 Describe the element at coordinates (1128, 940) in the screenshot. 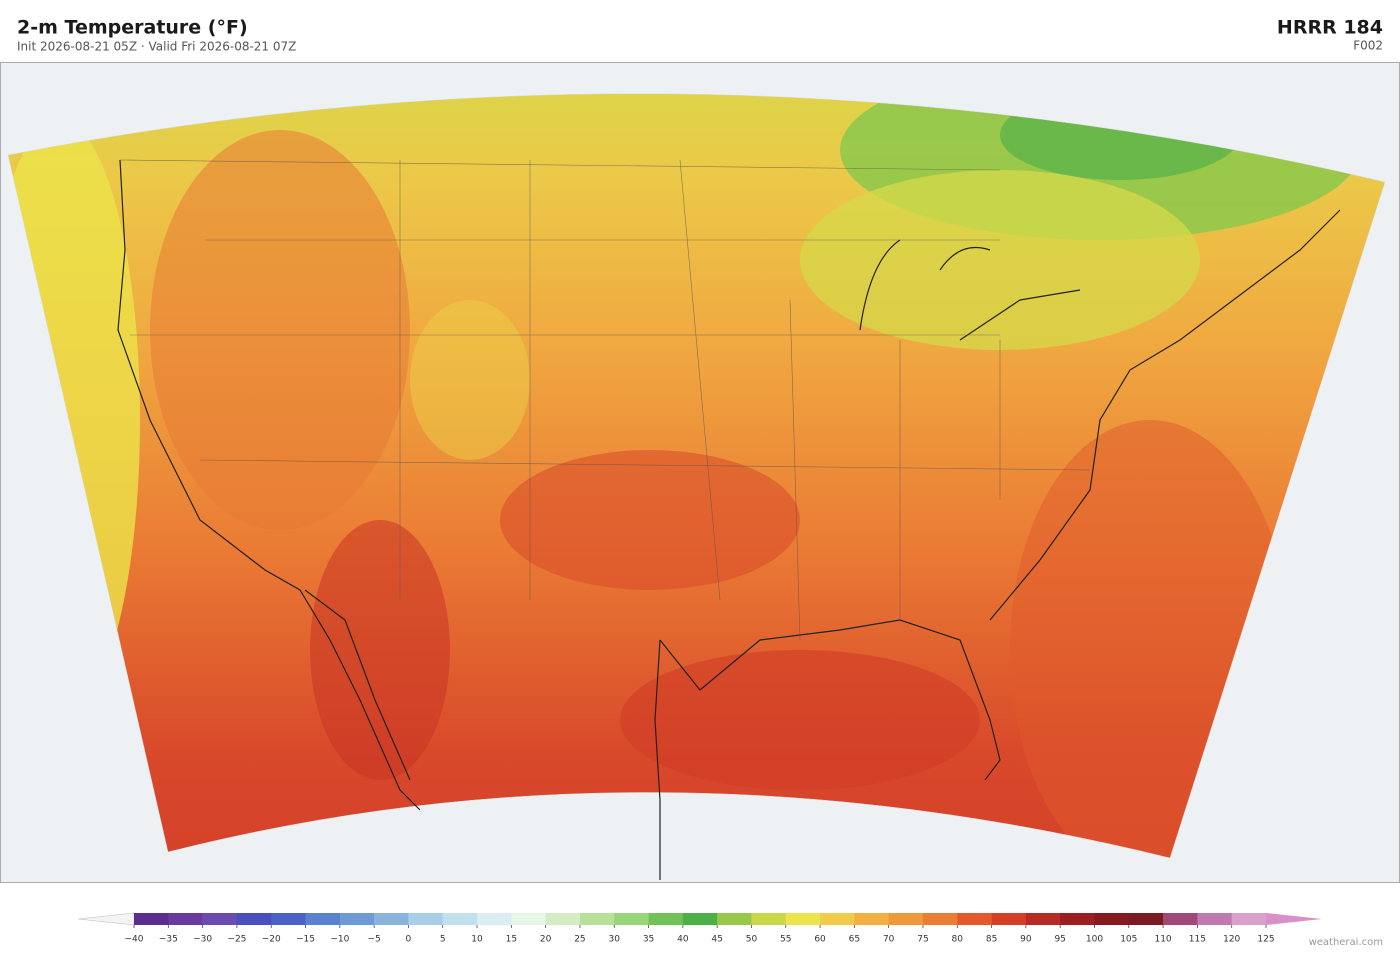

I see `colorbar-tick-label: 105` at that location.